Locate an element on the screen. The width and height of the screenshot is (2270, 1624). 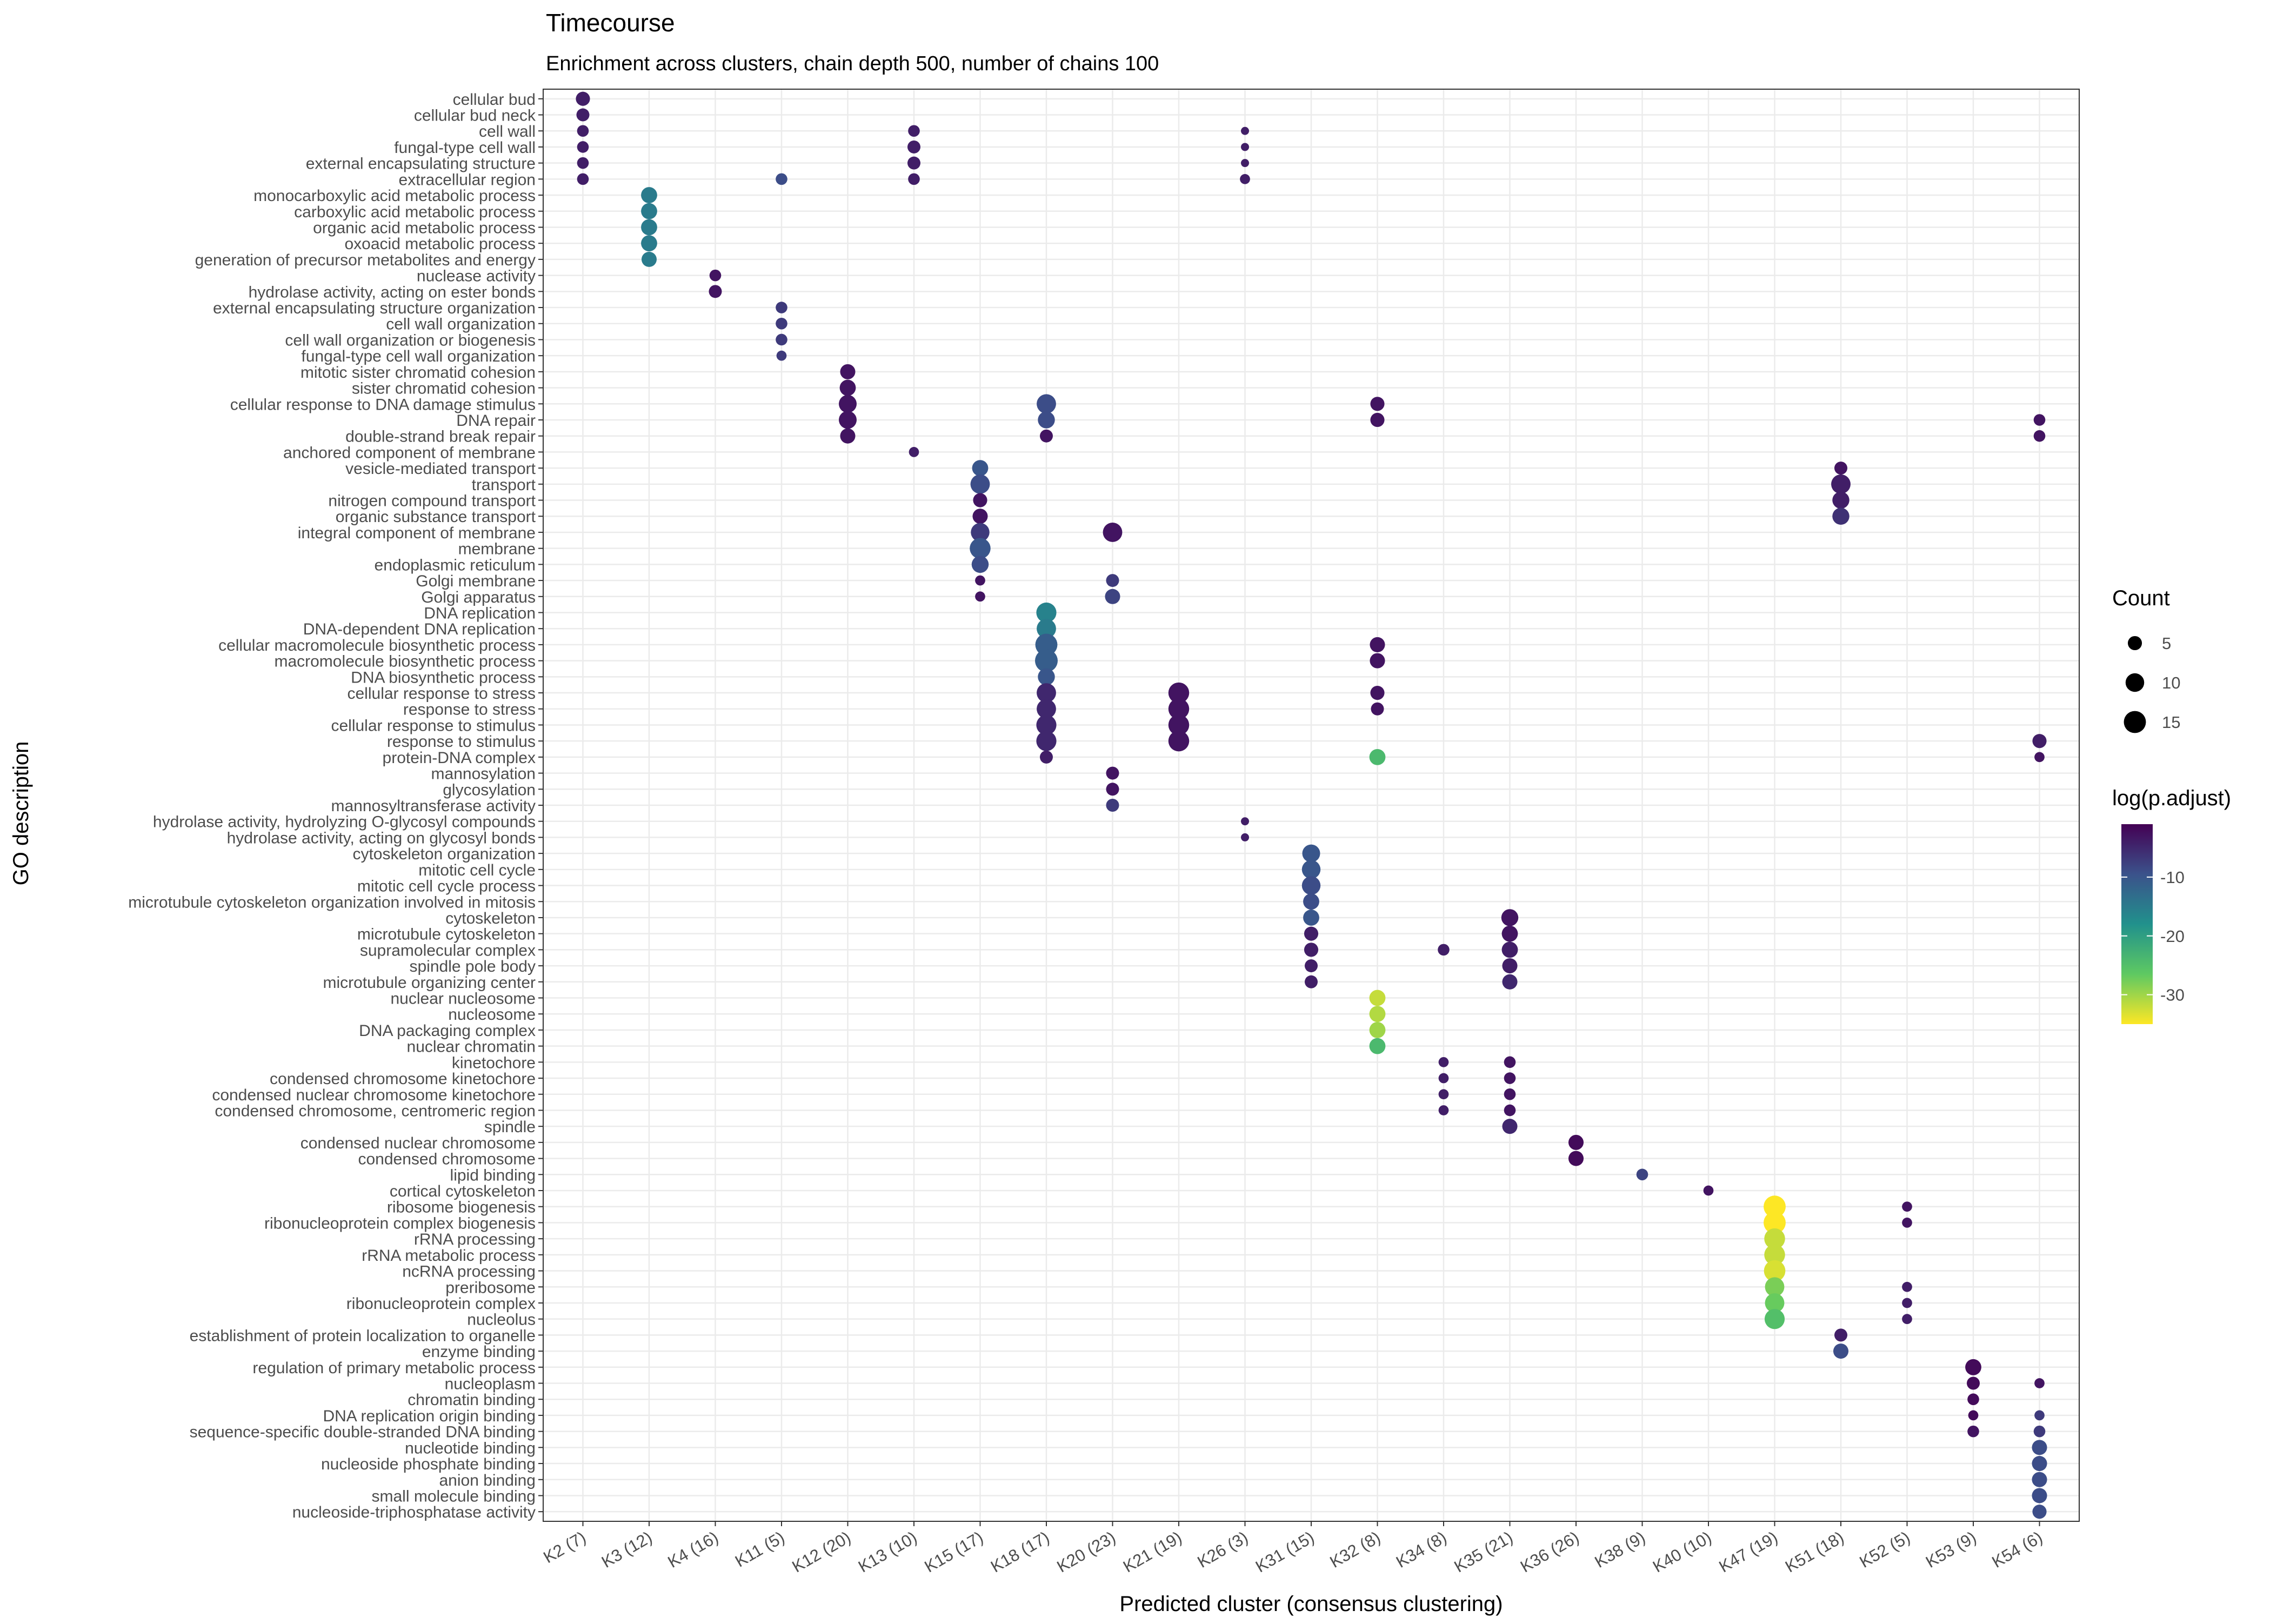
x-tick-label: K11 (5) is located at coordinates (760, 1549).